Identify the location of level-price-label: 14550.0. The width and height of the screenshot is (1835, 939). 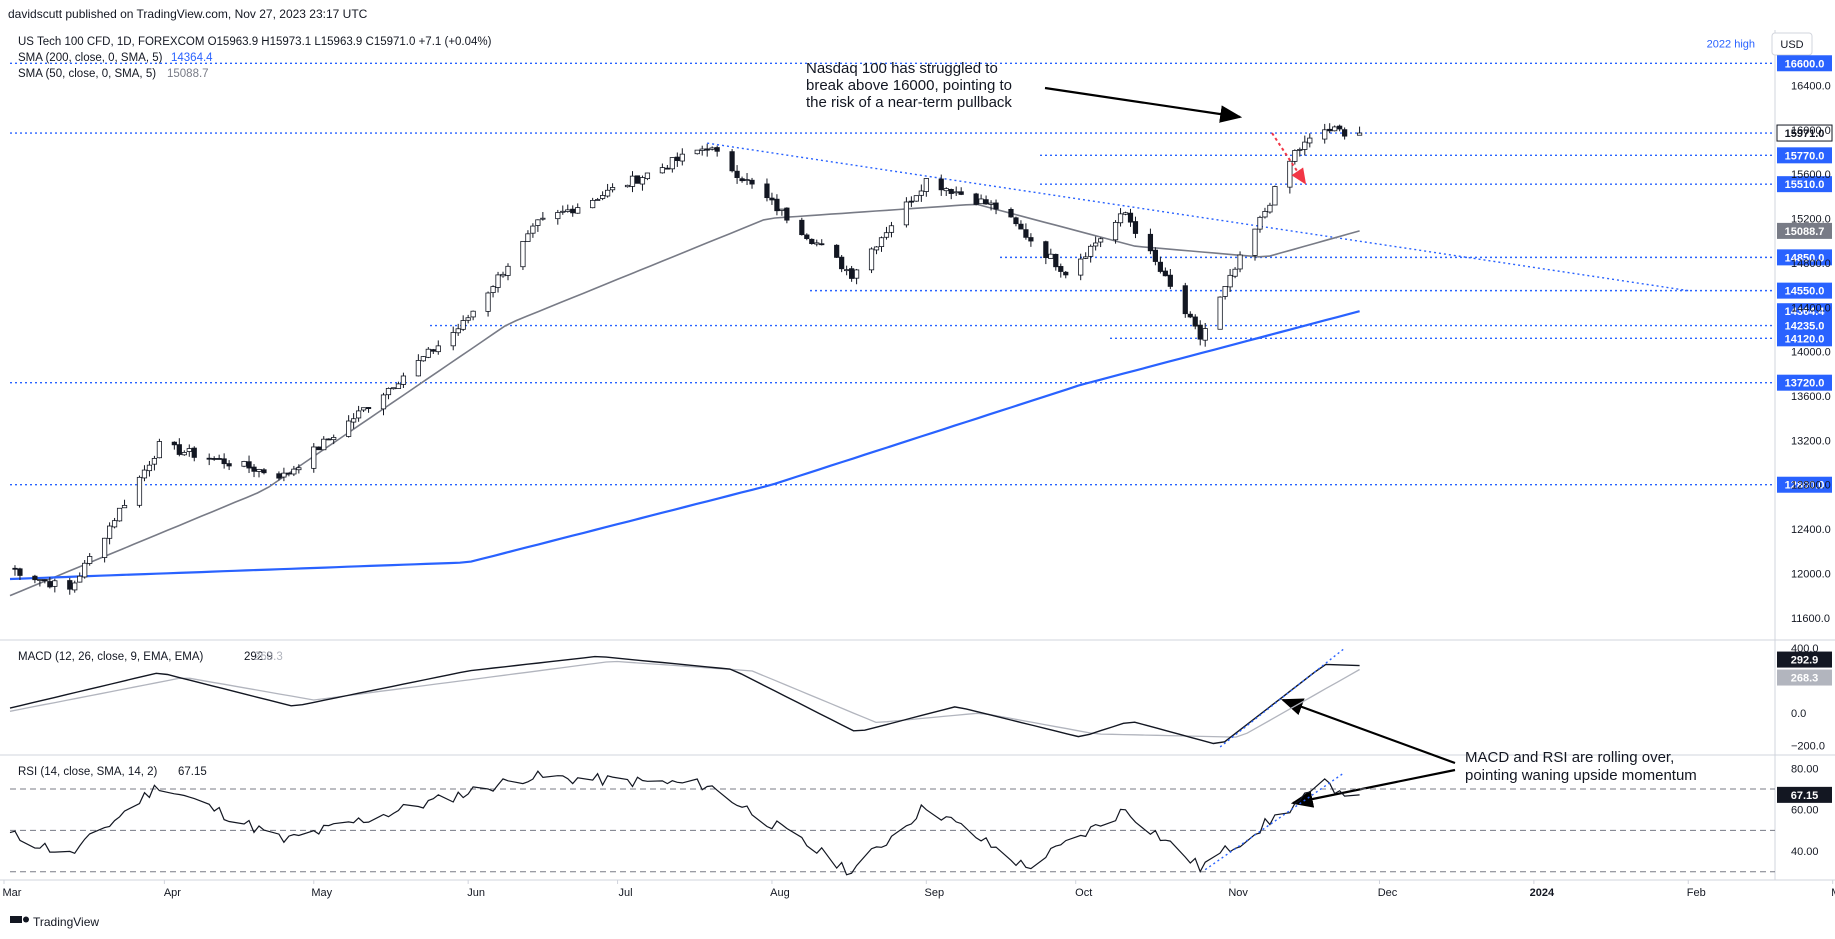
(1804, 290).